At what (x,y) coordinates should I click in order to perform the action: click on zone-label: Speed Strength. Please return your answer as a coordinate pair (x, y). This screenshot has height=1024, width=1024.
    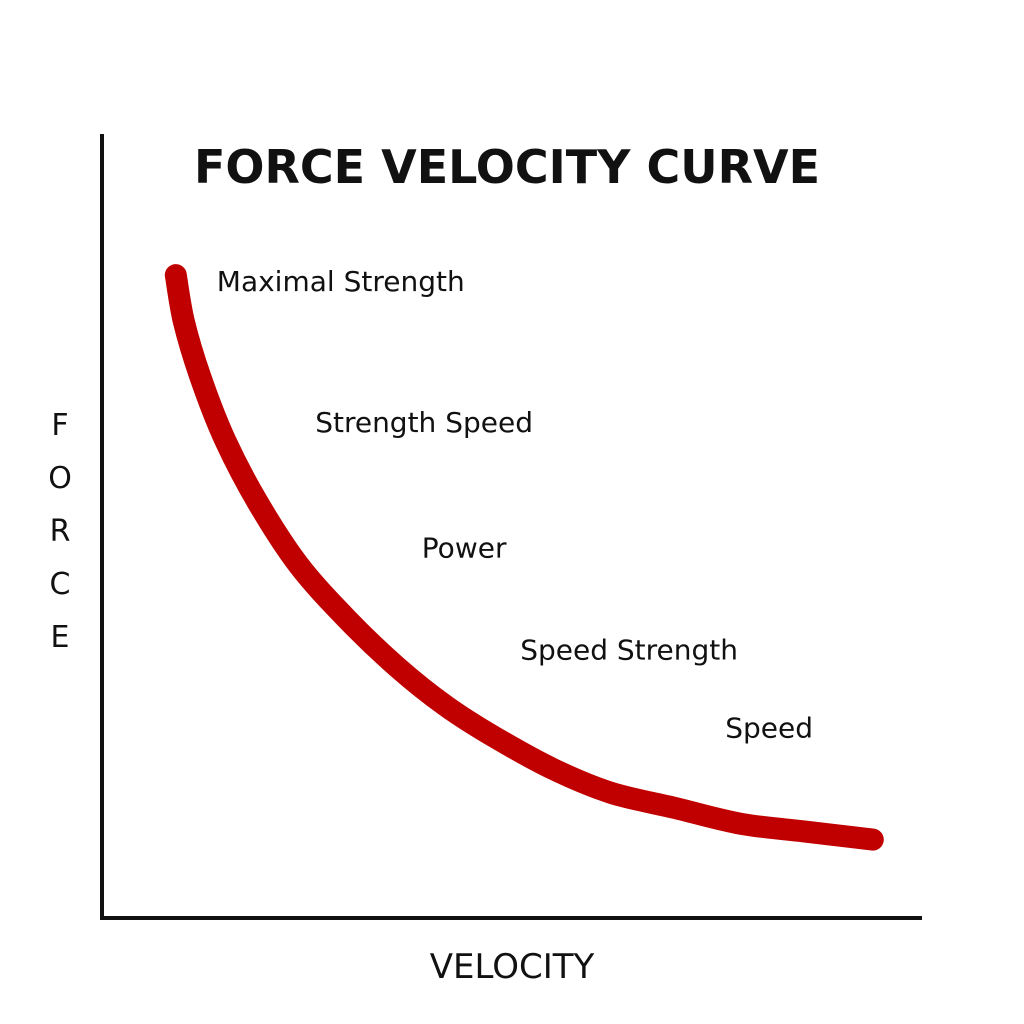
    Looking at the image, I should click on (629, 649).